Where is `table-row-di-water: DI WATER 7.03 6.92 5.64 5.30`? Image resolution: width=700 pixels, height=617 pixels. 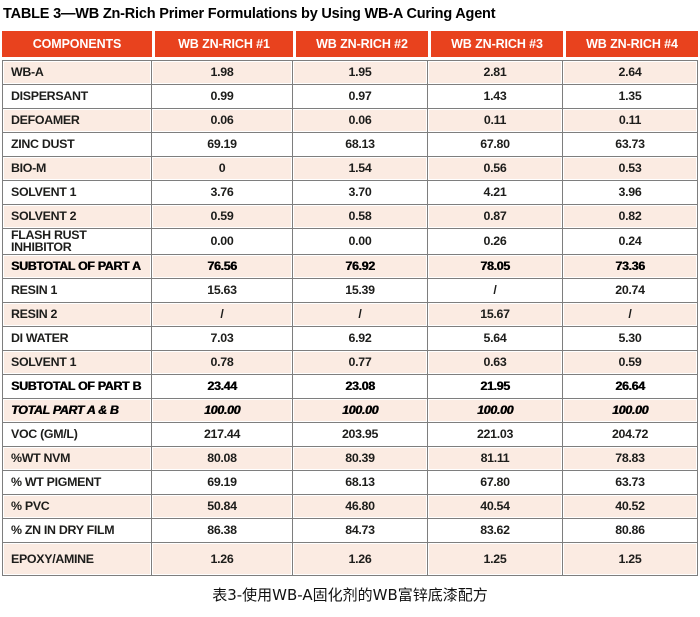
table-row-di-water: DI WATER 7.03 6.92 5.64 5.30 is located at coordinates (350, 338).